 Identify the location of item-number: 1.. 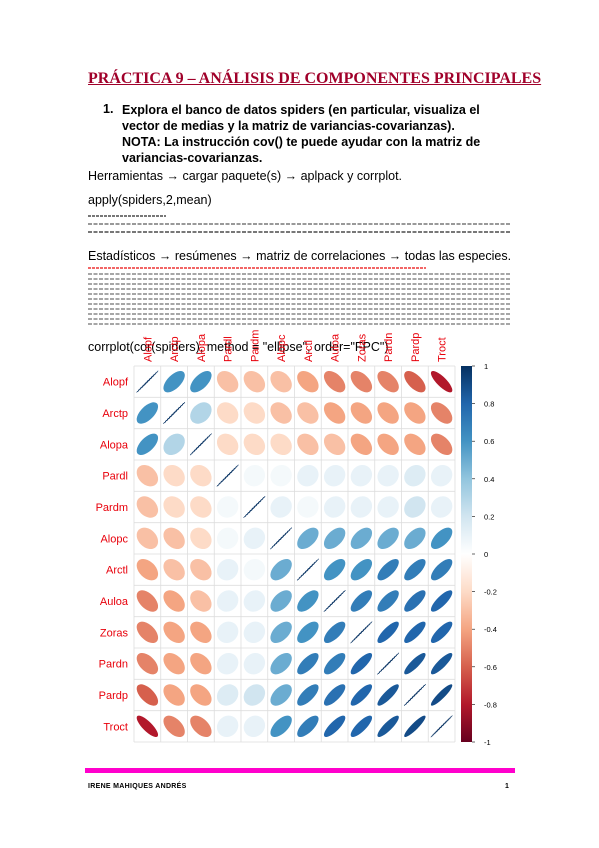
(108, 109).